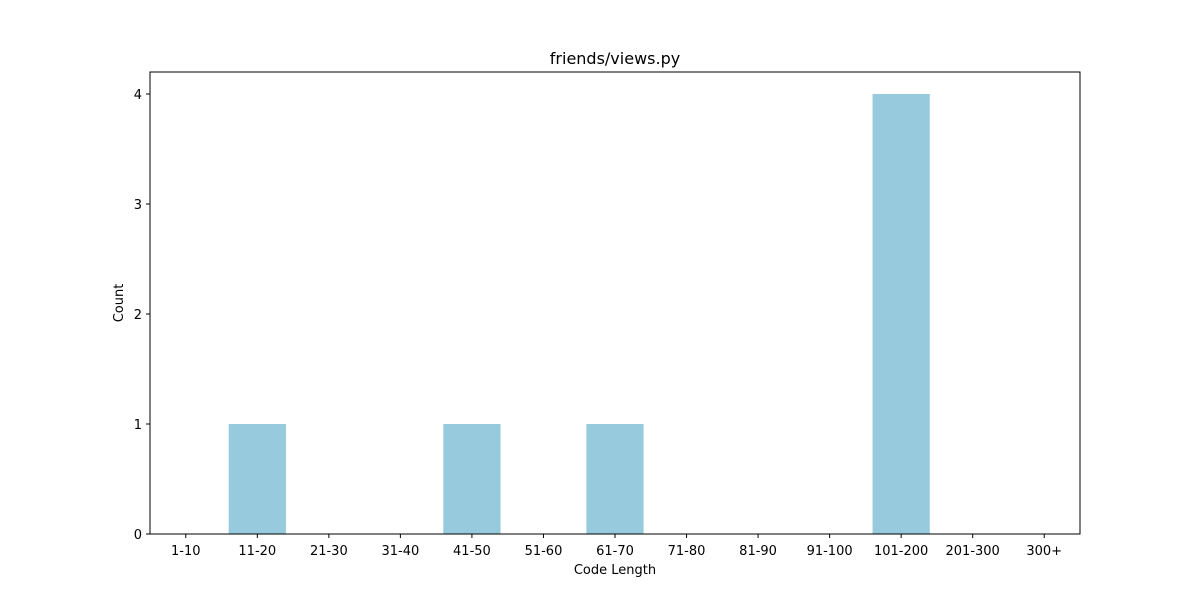  I want to click on x-tick-label: 1-10, so click(186, 551).